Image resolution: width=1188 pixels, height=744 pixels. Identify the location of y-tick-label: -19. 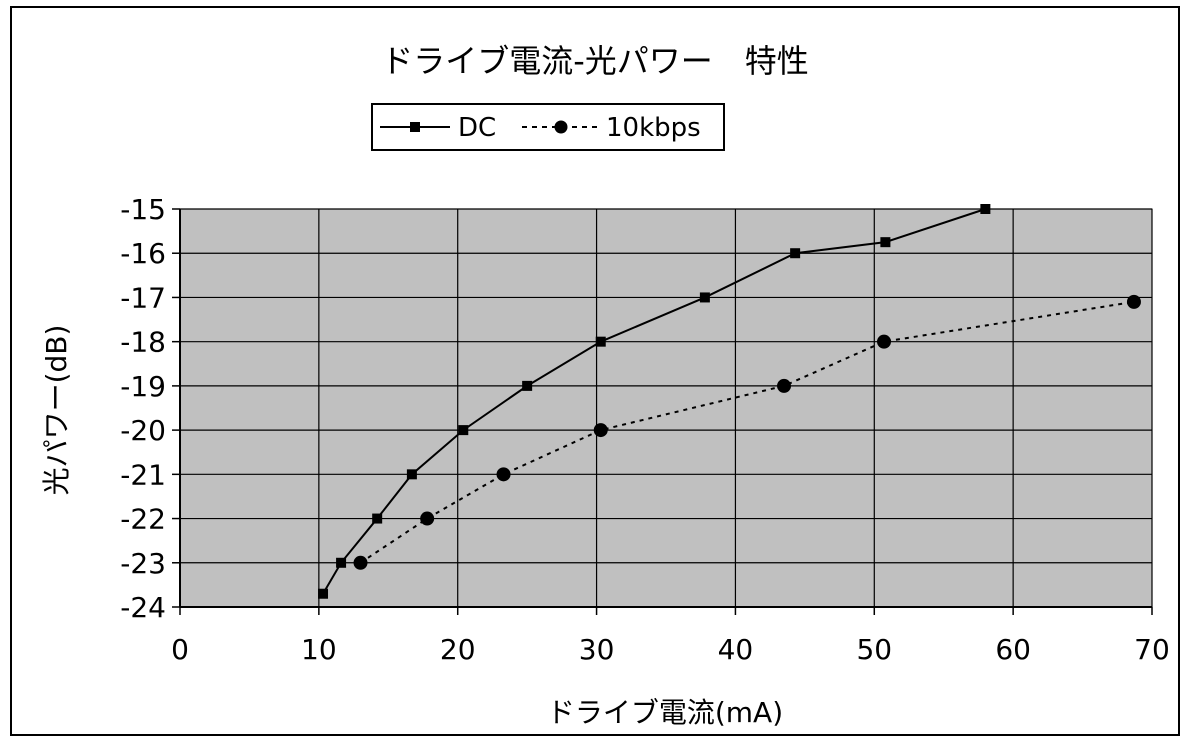
(143, 386).